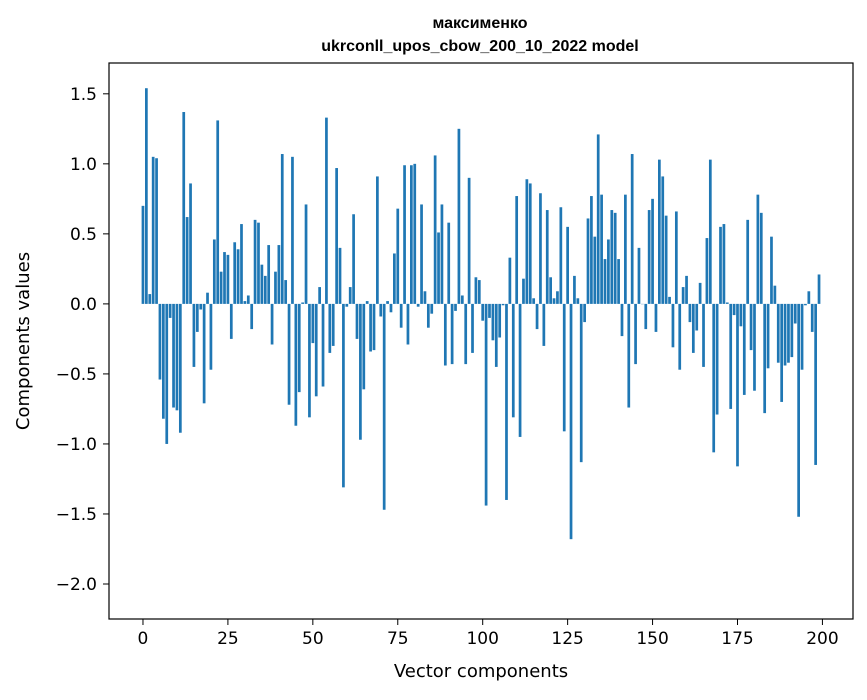 This screenshot has width=867, height=700. What do you see at coordinates (567, 639) in the screenshot?
I see `x-tick-label: 125` at bounding box center [567, 639].